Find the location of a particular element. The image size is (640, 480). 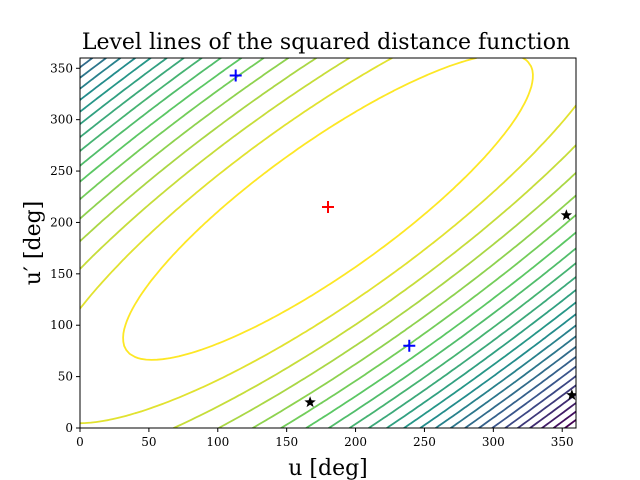

y-tick-label: 200 is located at coordinates (61, 222).